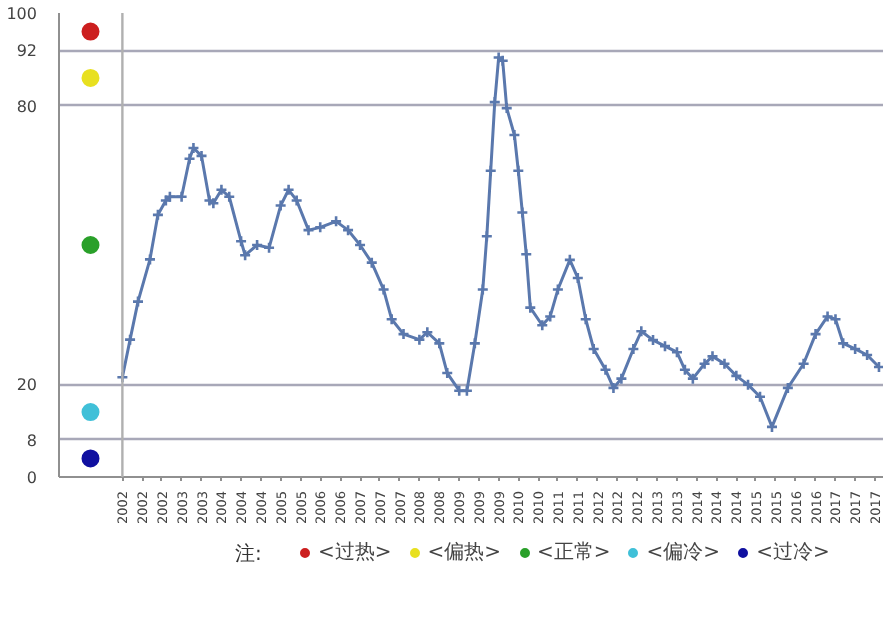 The image size is (890, 644). I want to click on legend-label: <过冷>, so click(793, 552).